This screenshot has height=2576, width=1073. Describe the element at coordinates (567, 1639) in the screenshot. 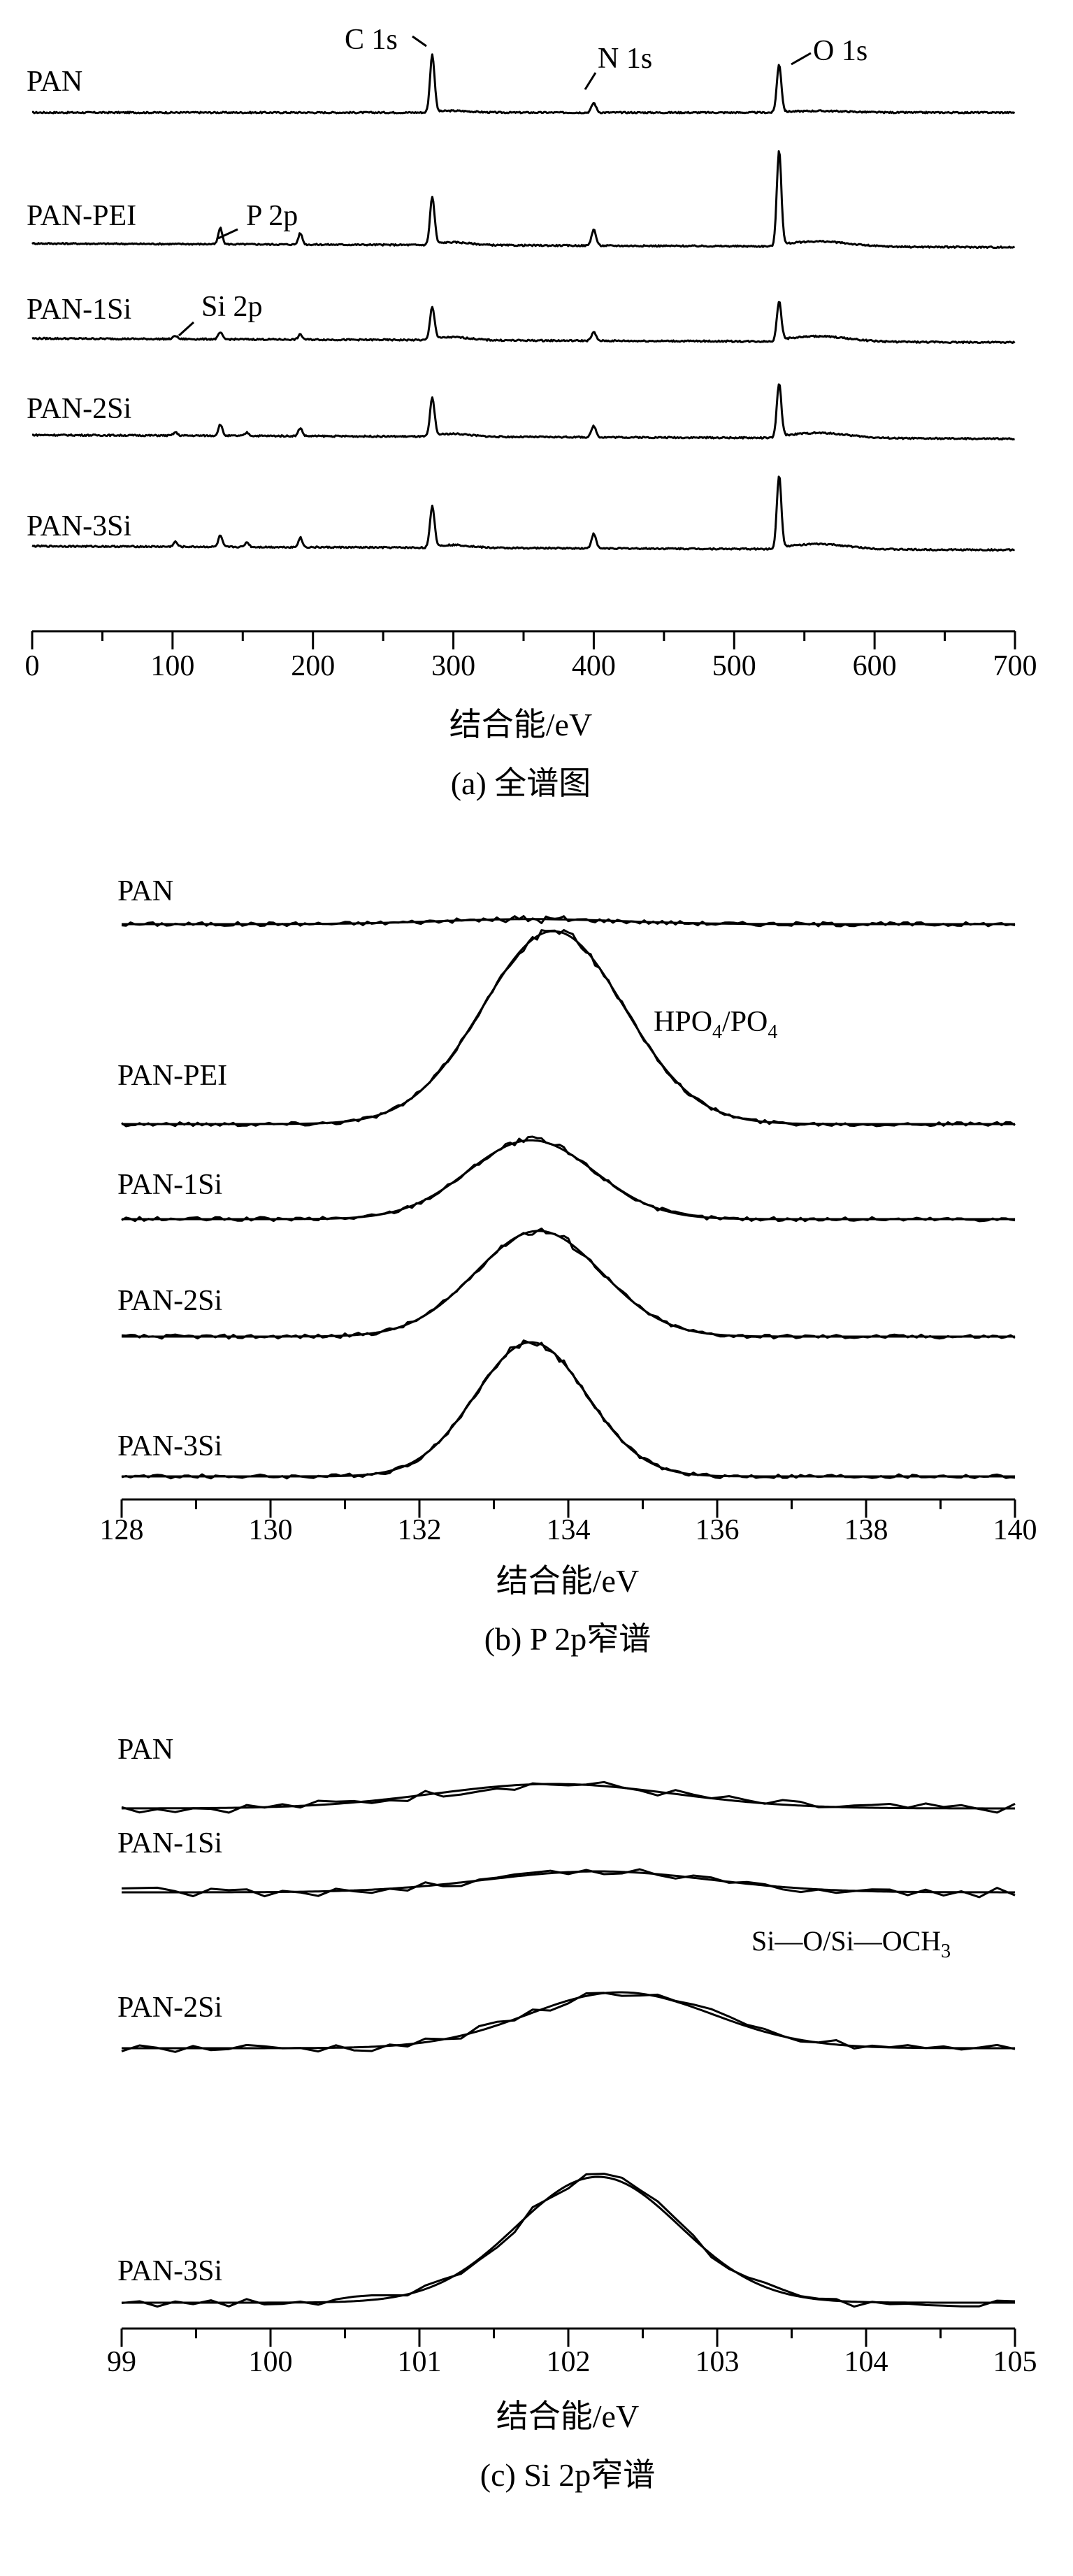

I see `panel-caption: (b) P 2p窄谱` at that location.